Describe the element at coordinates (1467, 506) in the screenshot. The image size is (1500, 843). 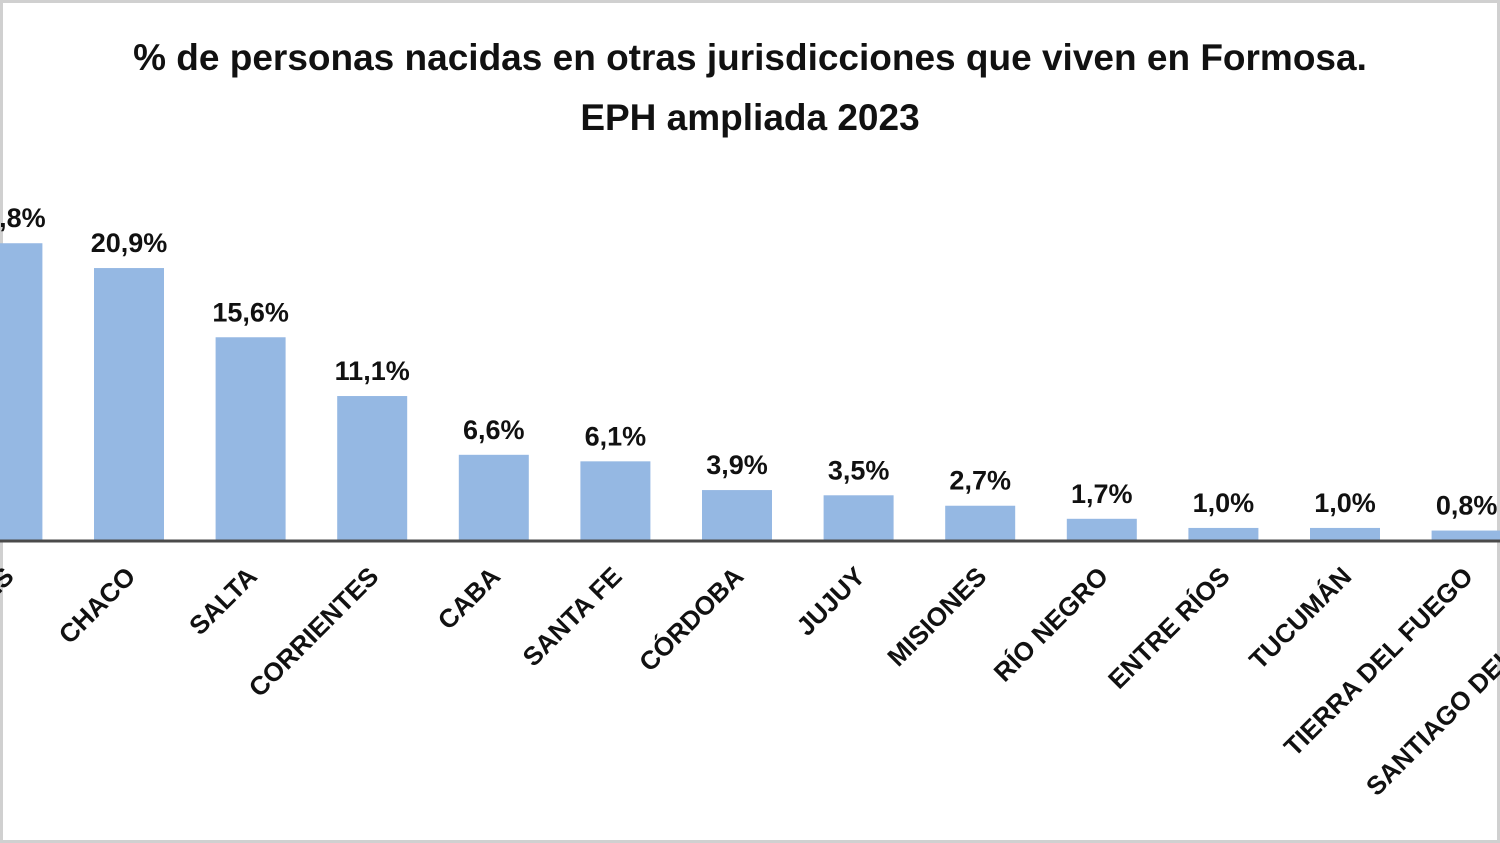
I see `value-label: 0,8%` at that location.